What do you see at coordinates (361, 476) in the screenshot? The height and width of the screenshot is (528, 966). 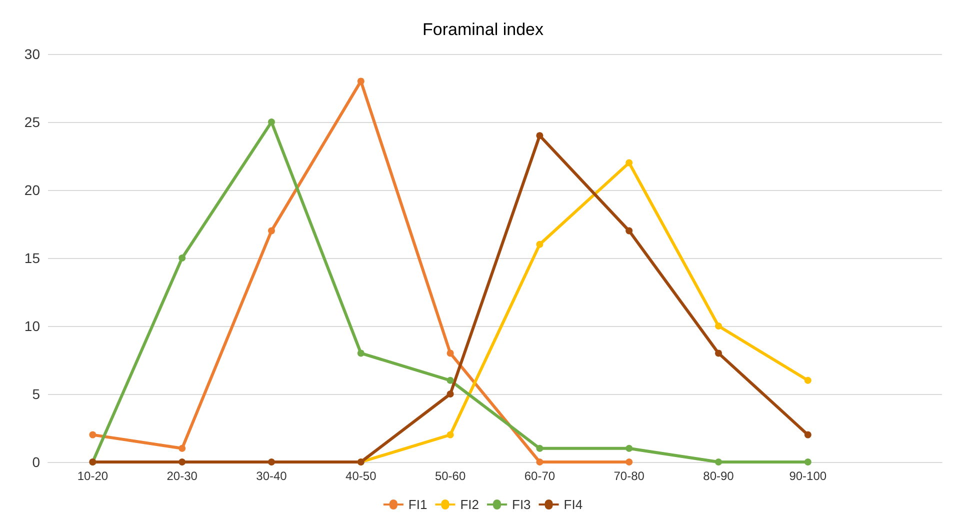 I see `x-tick-label: 40-50` at bounding box center [361, 476].